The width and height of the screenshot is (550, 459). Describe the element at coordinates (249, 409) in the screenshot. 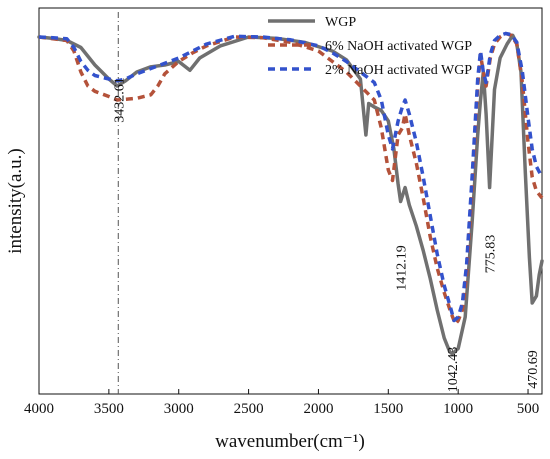

I see `x-tick-label: 2500` at that location.